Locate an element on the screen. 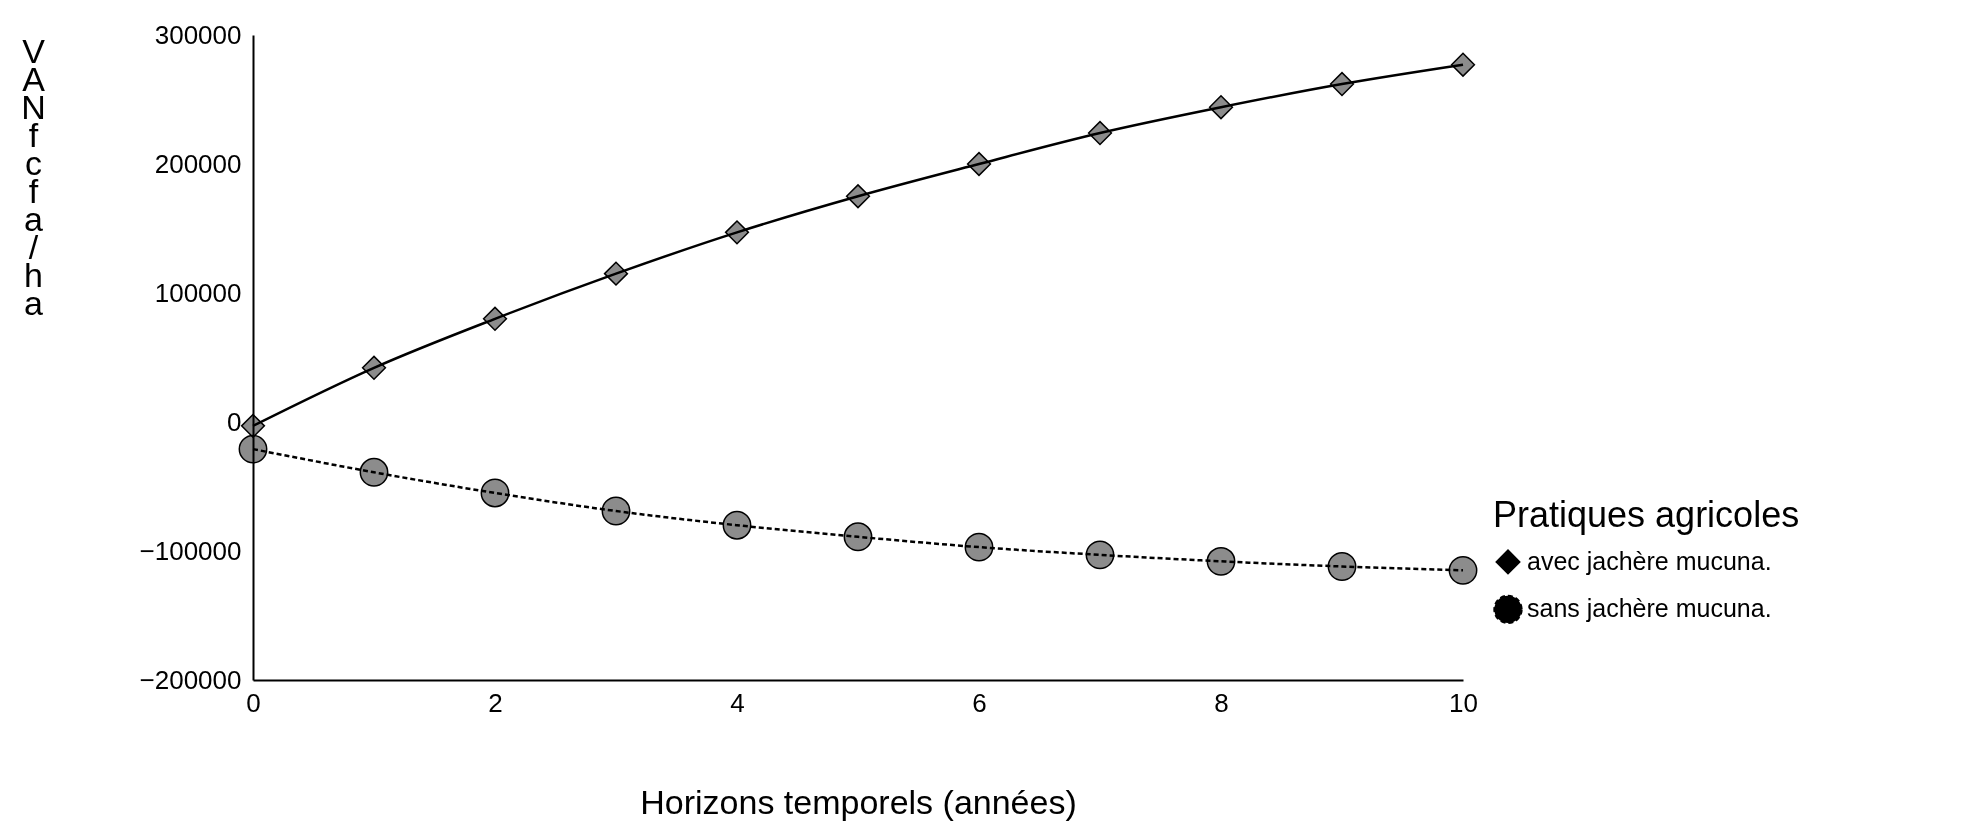 The height and width of the screenshot is (834, 1969). y-tick-label: 100000 is located at coordinates (198, 292).